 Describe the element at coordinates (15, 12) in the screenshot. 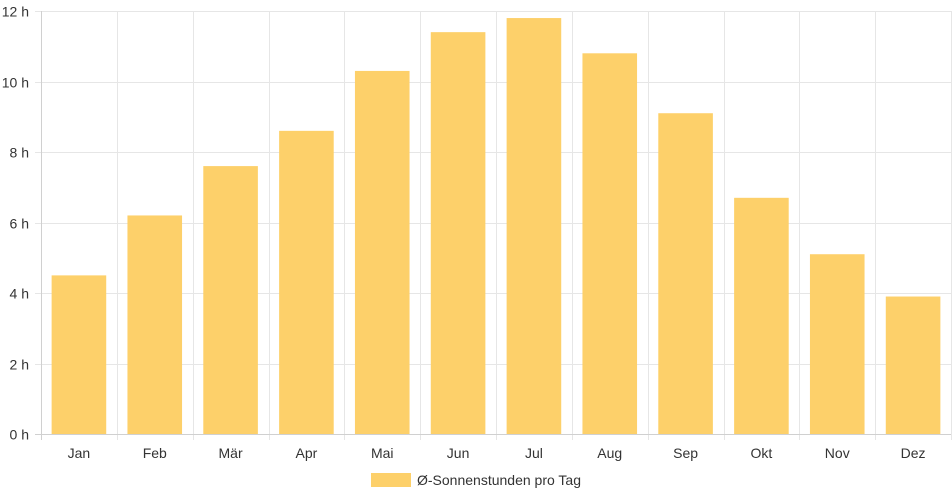

I see `y-tick-label: 12 h` at that location.